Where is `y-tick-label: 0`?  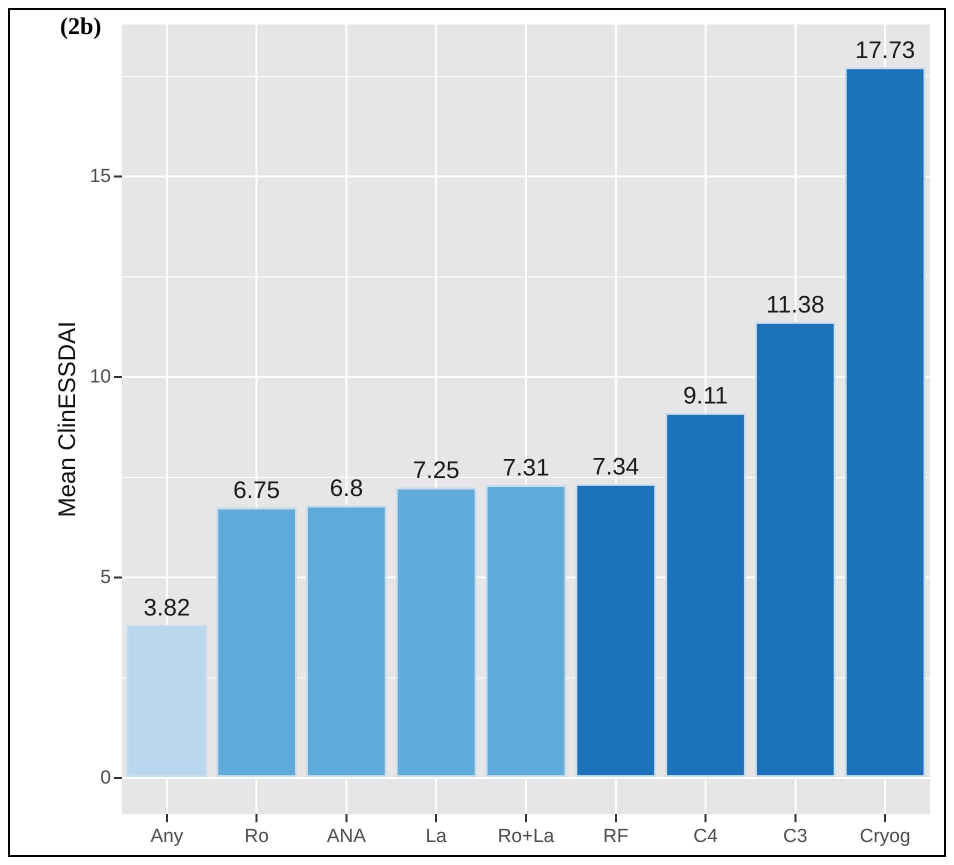 y-tick-label: 0 is located at coordinates (105, 777).